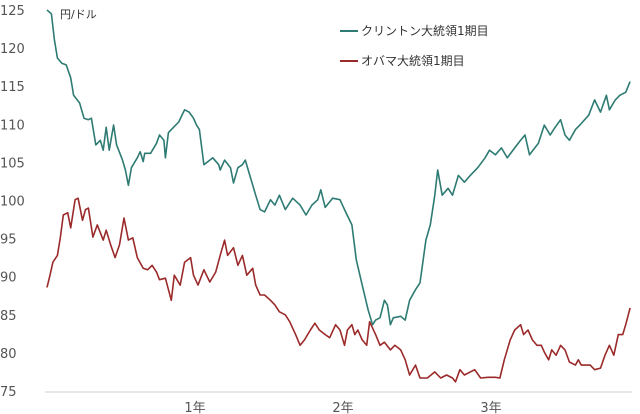 The width and height of the screenshot is (640, 414). Describe the element at coordinates (194, 407) in the screenshot. I see `x-tick-label: 1年` at that location.